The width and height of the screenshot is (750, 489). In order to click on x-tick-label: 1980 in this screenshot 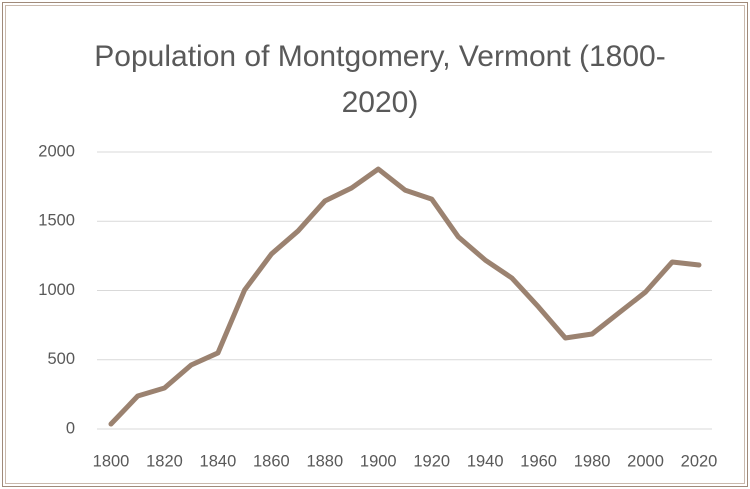, I will do `click(592, 461)`.